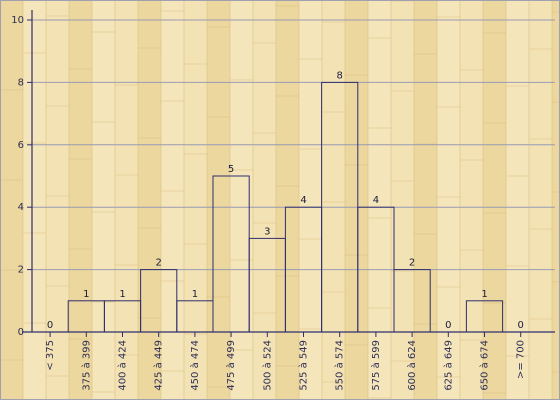  I want to click on x-tick-label: 400 à 424, so click(123, 365).